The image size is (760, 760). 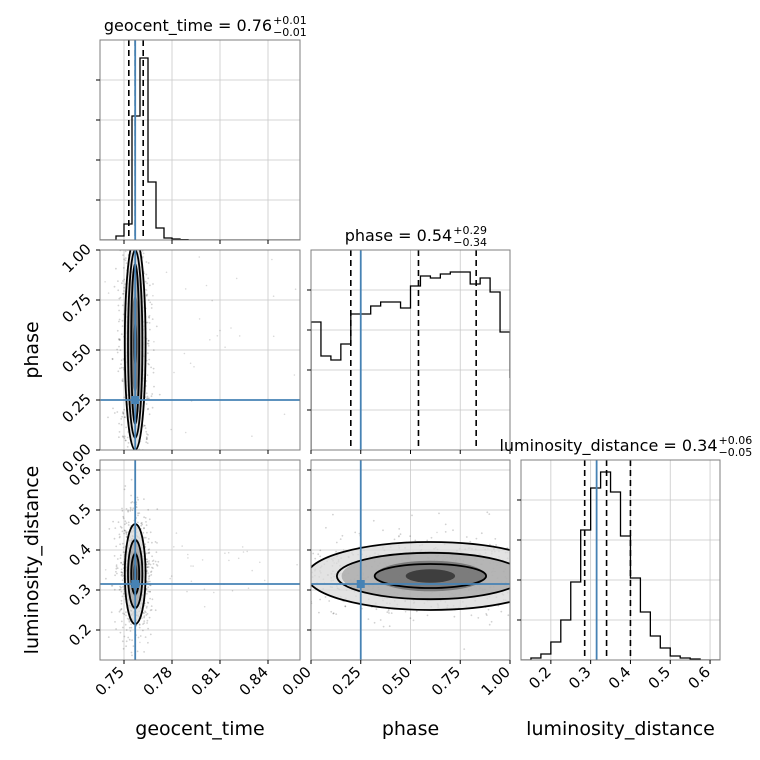 What do you see at coordinates (660, 678) in the screenshot?
I see `x-tick-label-luminosity_distance: 0.5` at bounding box center [660, 678].